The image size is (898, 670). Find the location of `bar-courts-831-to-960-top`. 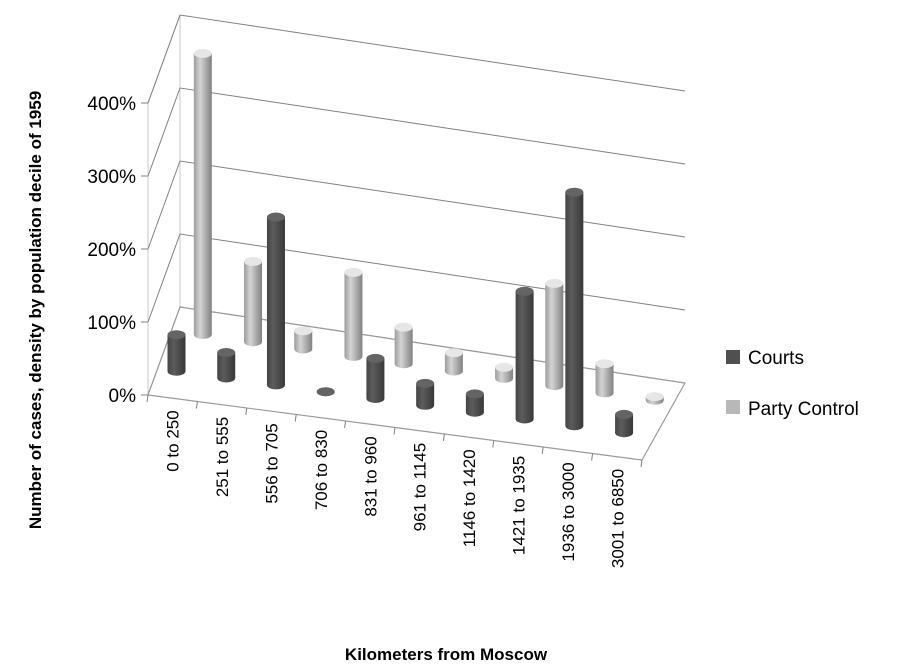

bar-courts-831-to-960-top is located at coordinates (375, 358).